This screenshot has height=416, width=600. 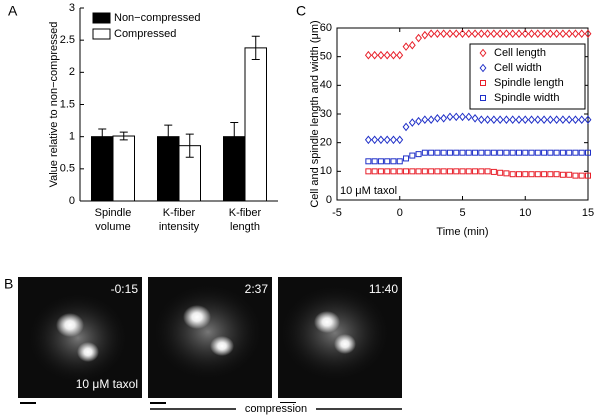 I want to click on legend-label: Spindle width, so click(x=526, y=98).